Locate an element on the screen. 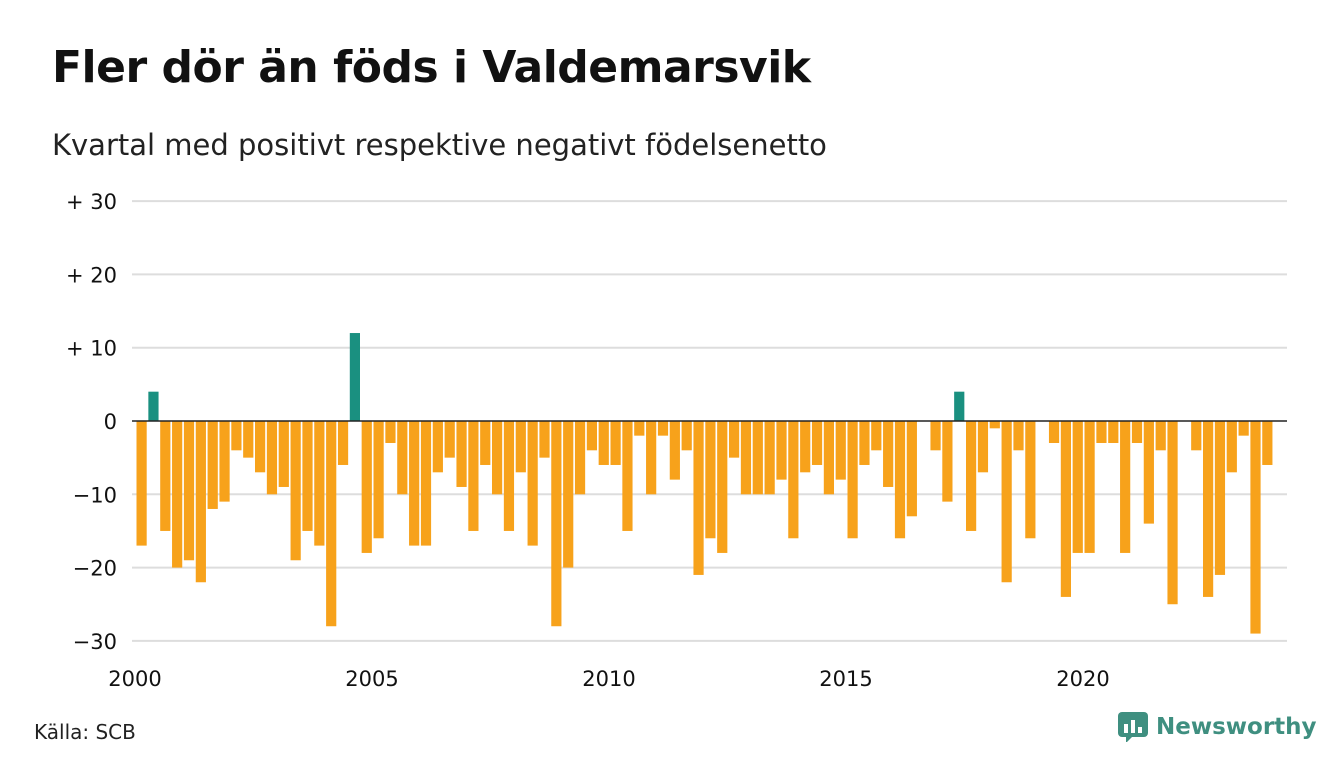  chart-title: Fler dör än föds i Valdemarsvik is located at coordinates (431, 67).